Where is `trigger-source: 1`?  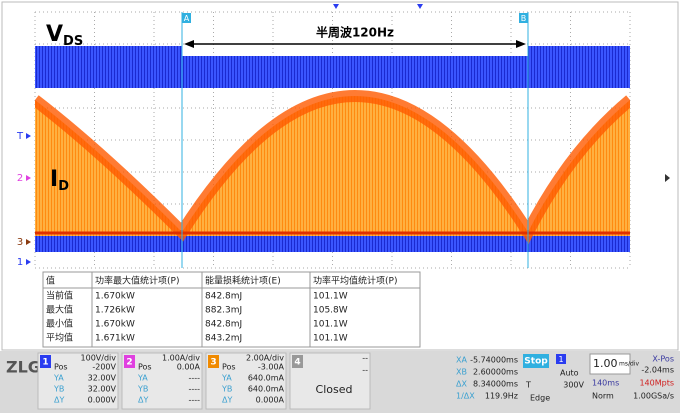 trigger-source: 1 is located at coordinates (560, 359).